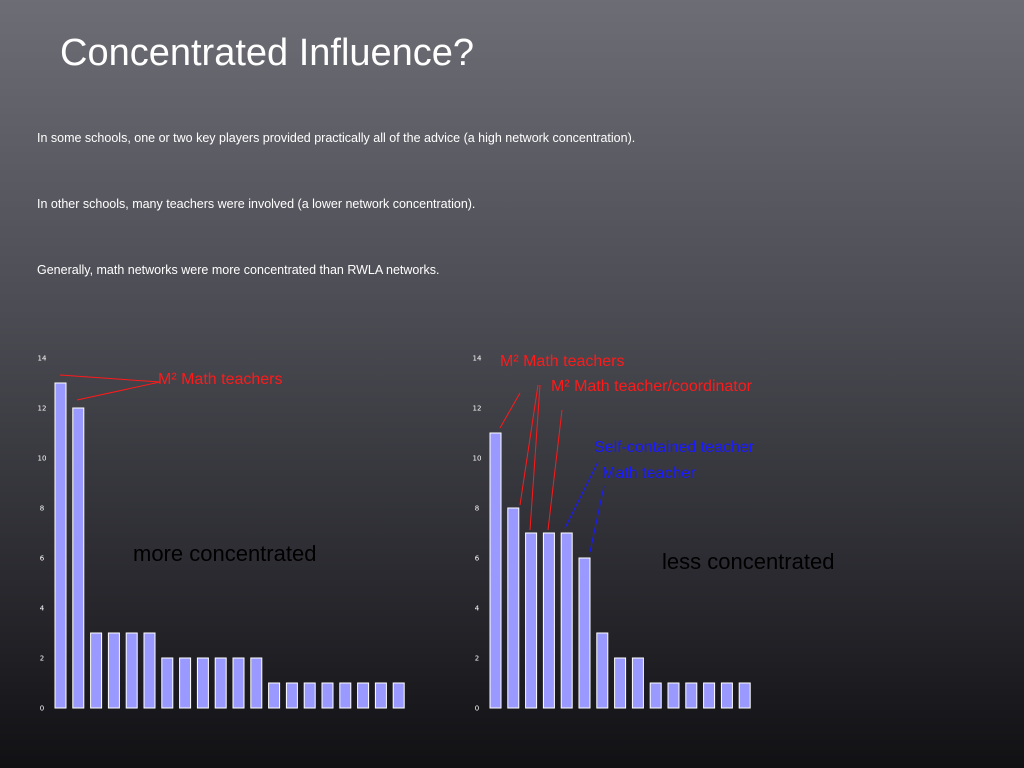 The height and width of the screenshot is (768, 1024). I want to click on right-self-contained-label: Self-contained teacher, so click(674, 447).